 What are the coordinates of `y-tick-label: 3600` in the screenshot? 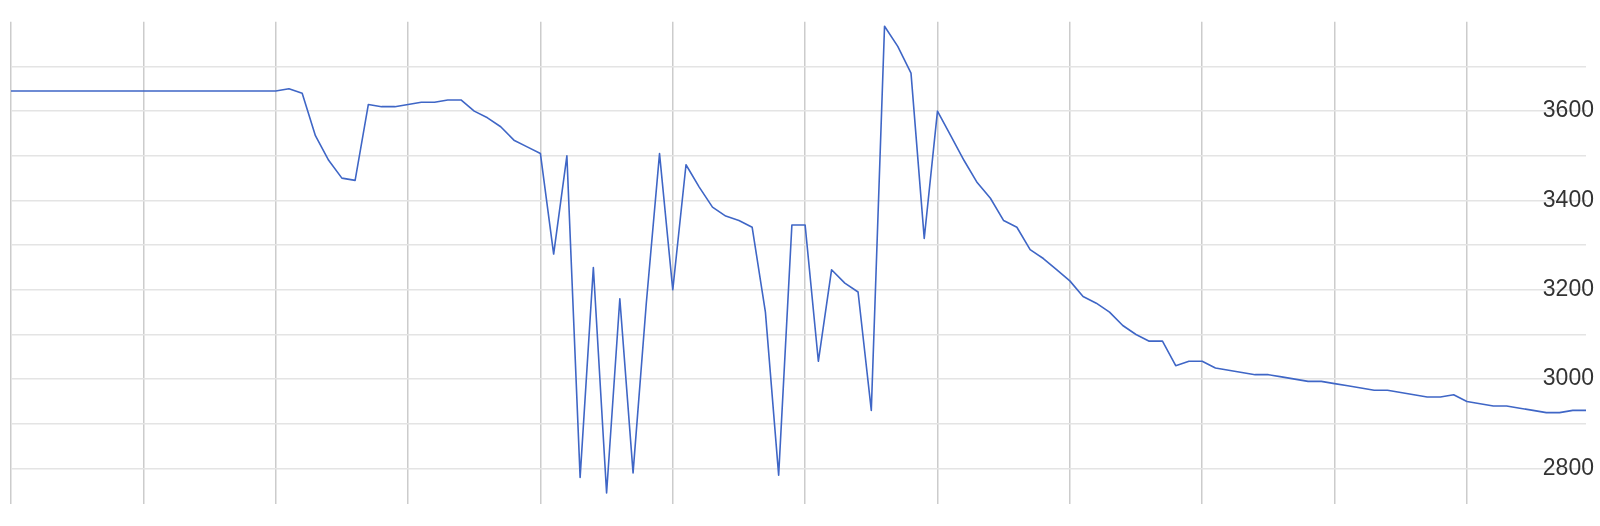 It's located at (1568, 109).